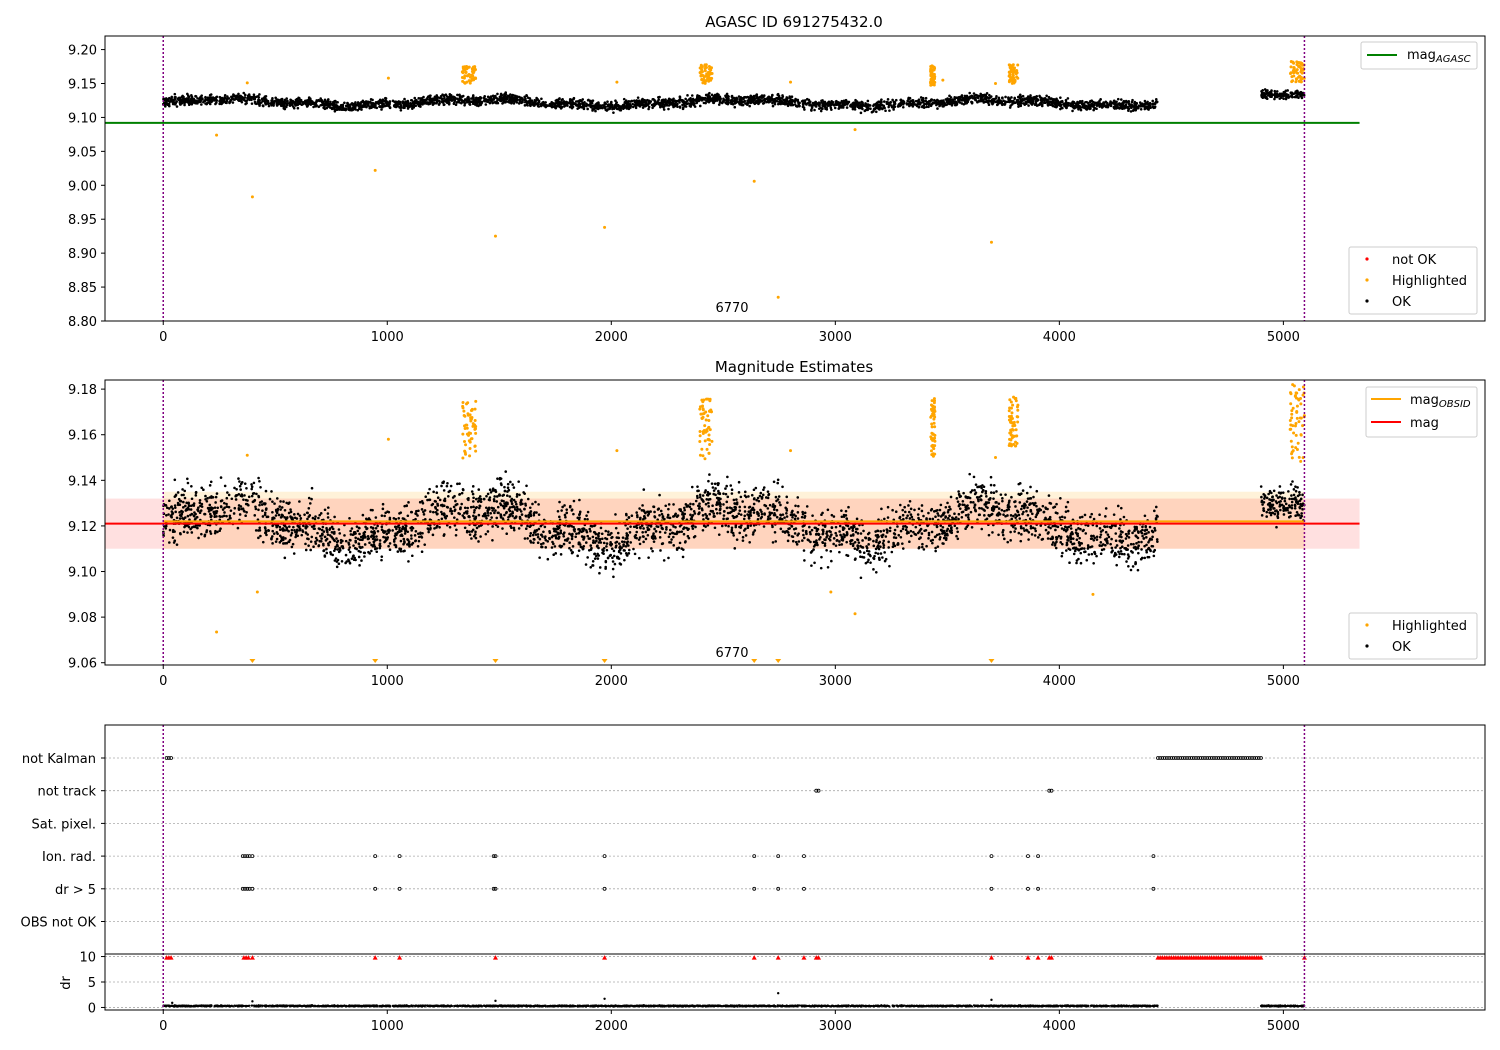 This screenshot has width=1500, height=1050. What do you see at coordinates (794, 22) in the screenshot?
I see `panel1-title: AGASC ID 691275432.0` at bounding box center [794, 22].